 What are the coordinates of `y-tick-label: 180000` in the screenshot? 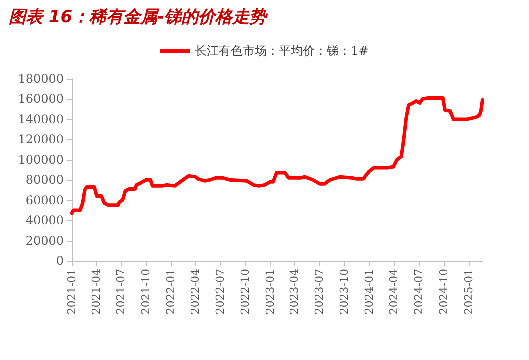 It's located at (41, 79).